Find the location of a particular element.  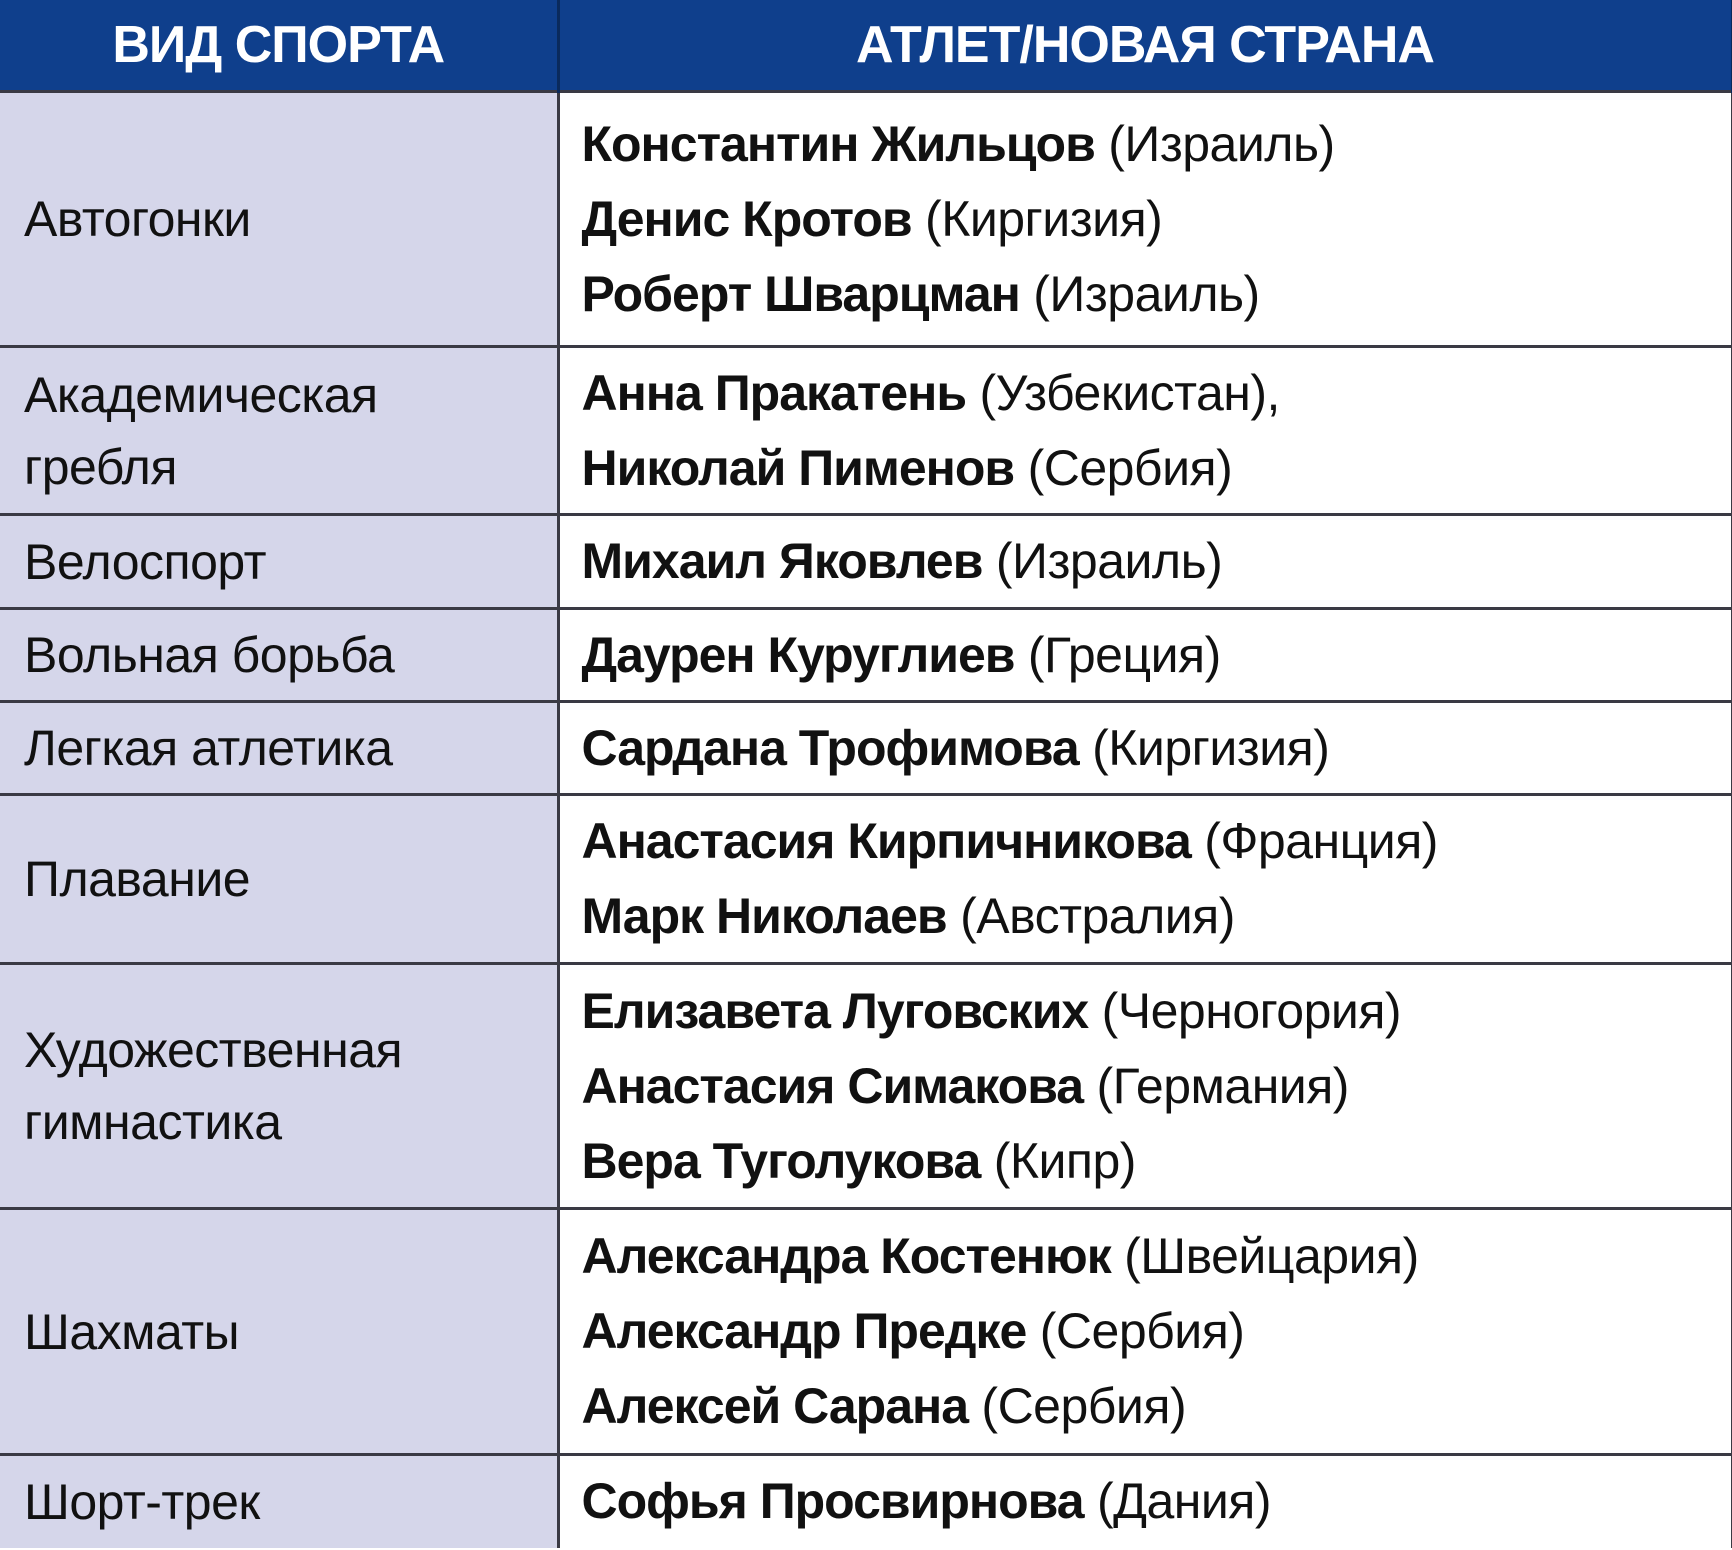

athlete-entry: Марк Николаев (Австралия) is located at coordinates (1156, 916).